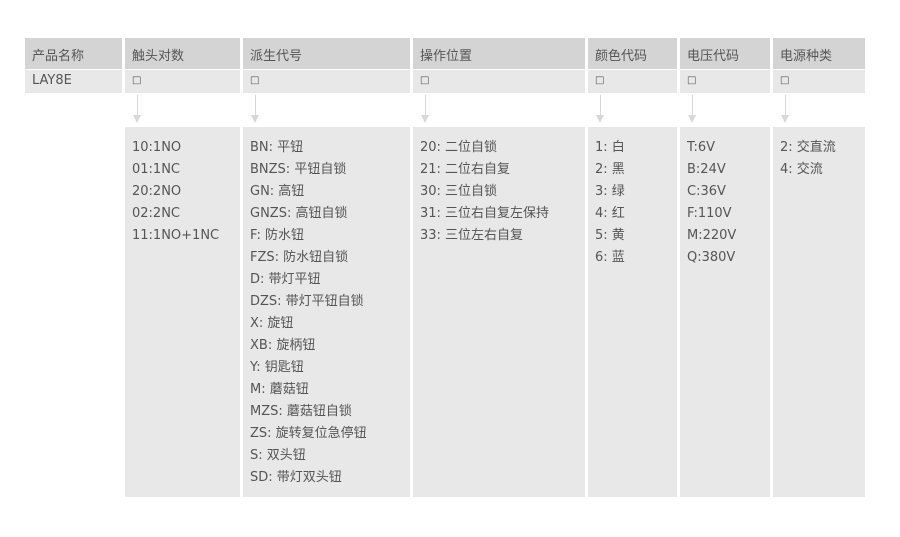  I want to click on option-item: FZS: 防水钮自锁, so click(299, 257).